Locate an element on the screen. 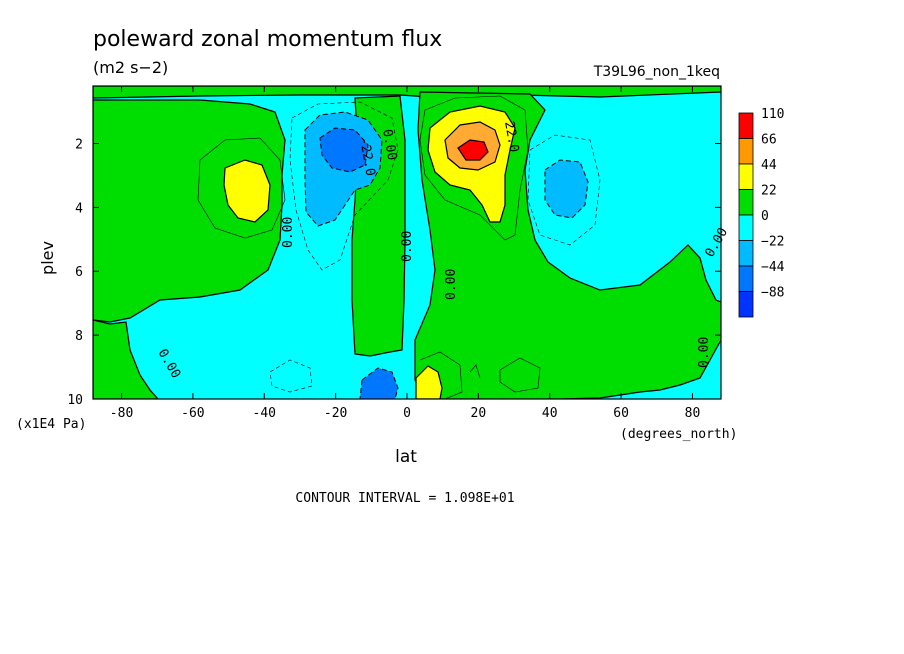 Image resolution: width=904 pixels, height=654 pixels. y-tick-label: 4 is located at coordinates (79, 208).